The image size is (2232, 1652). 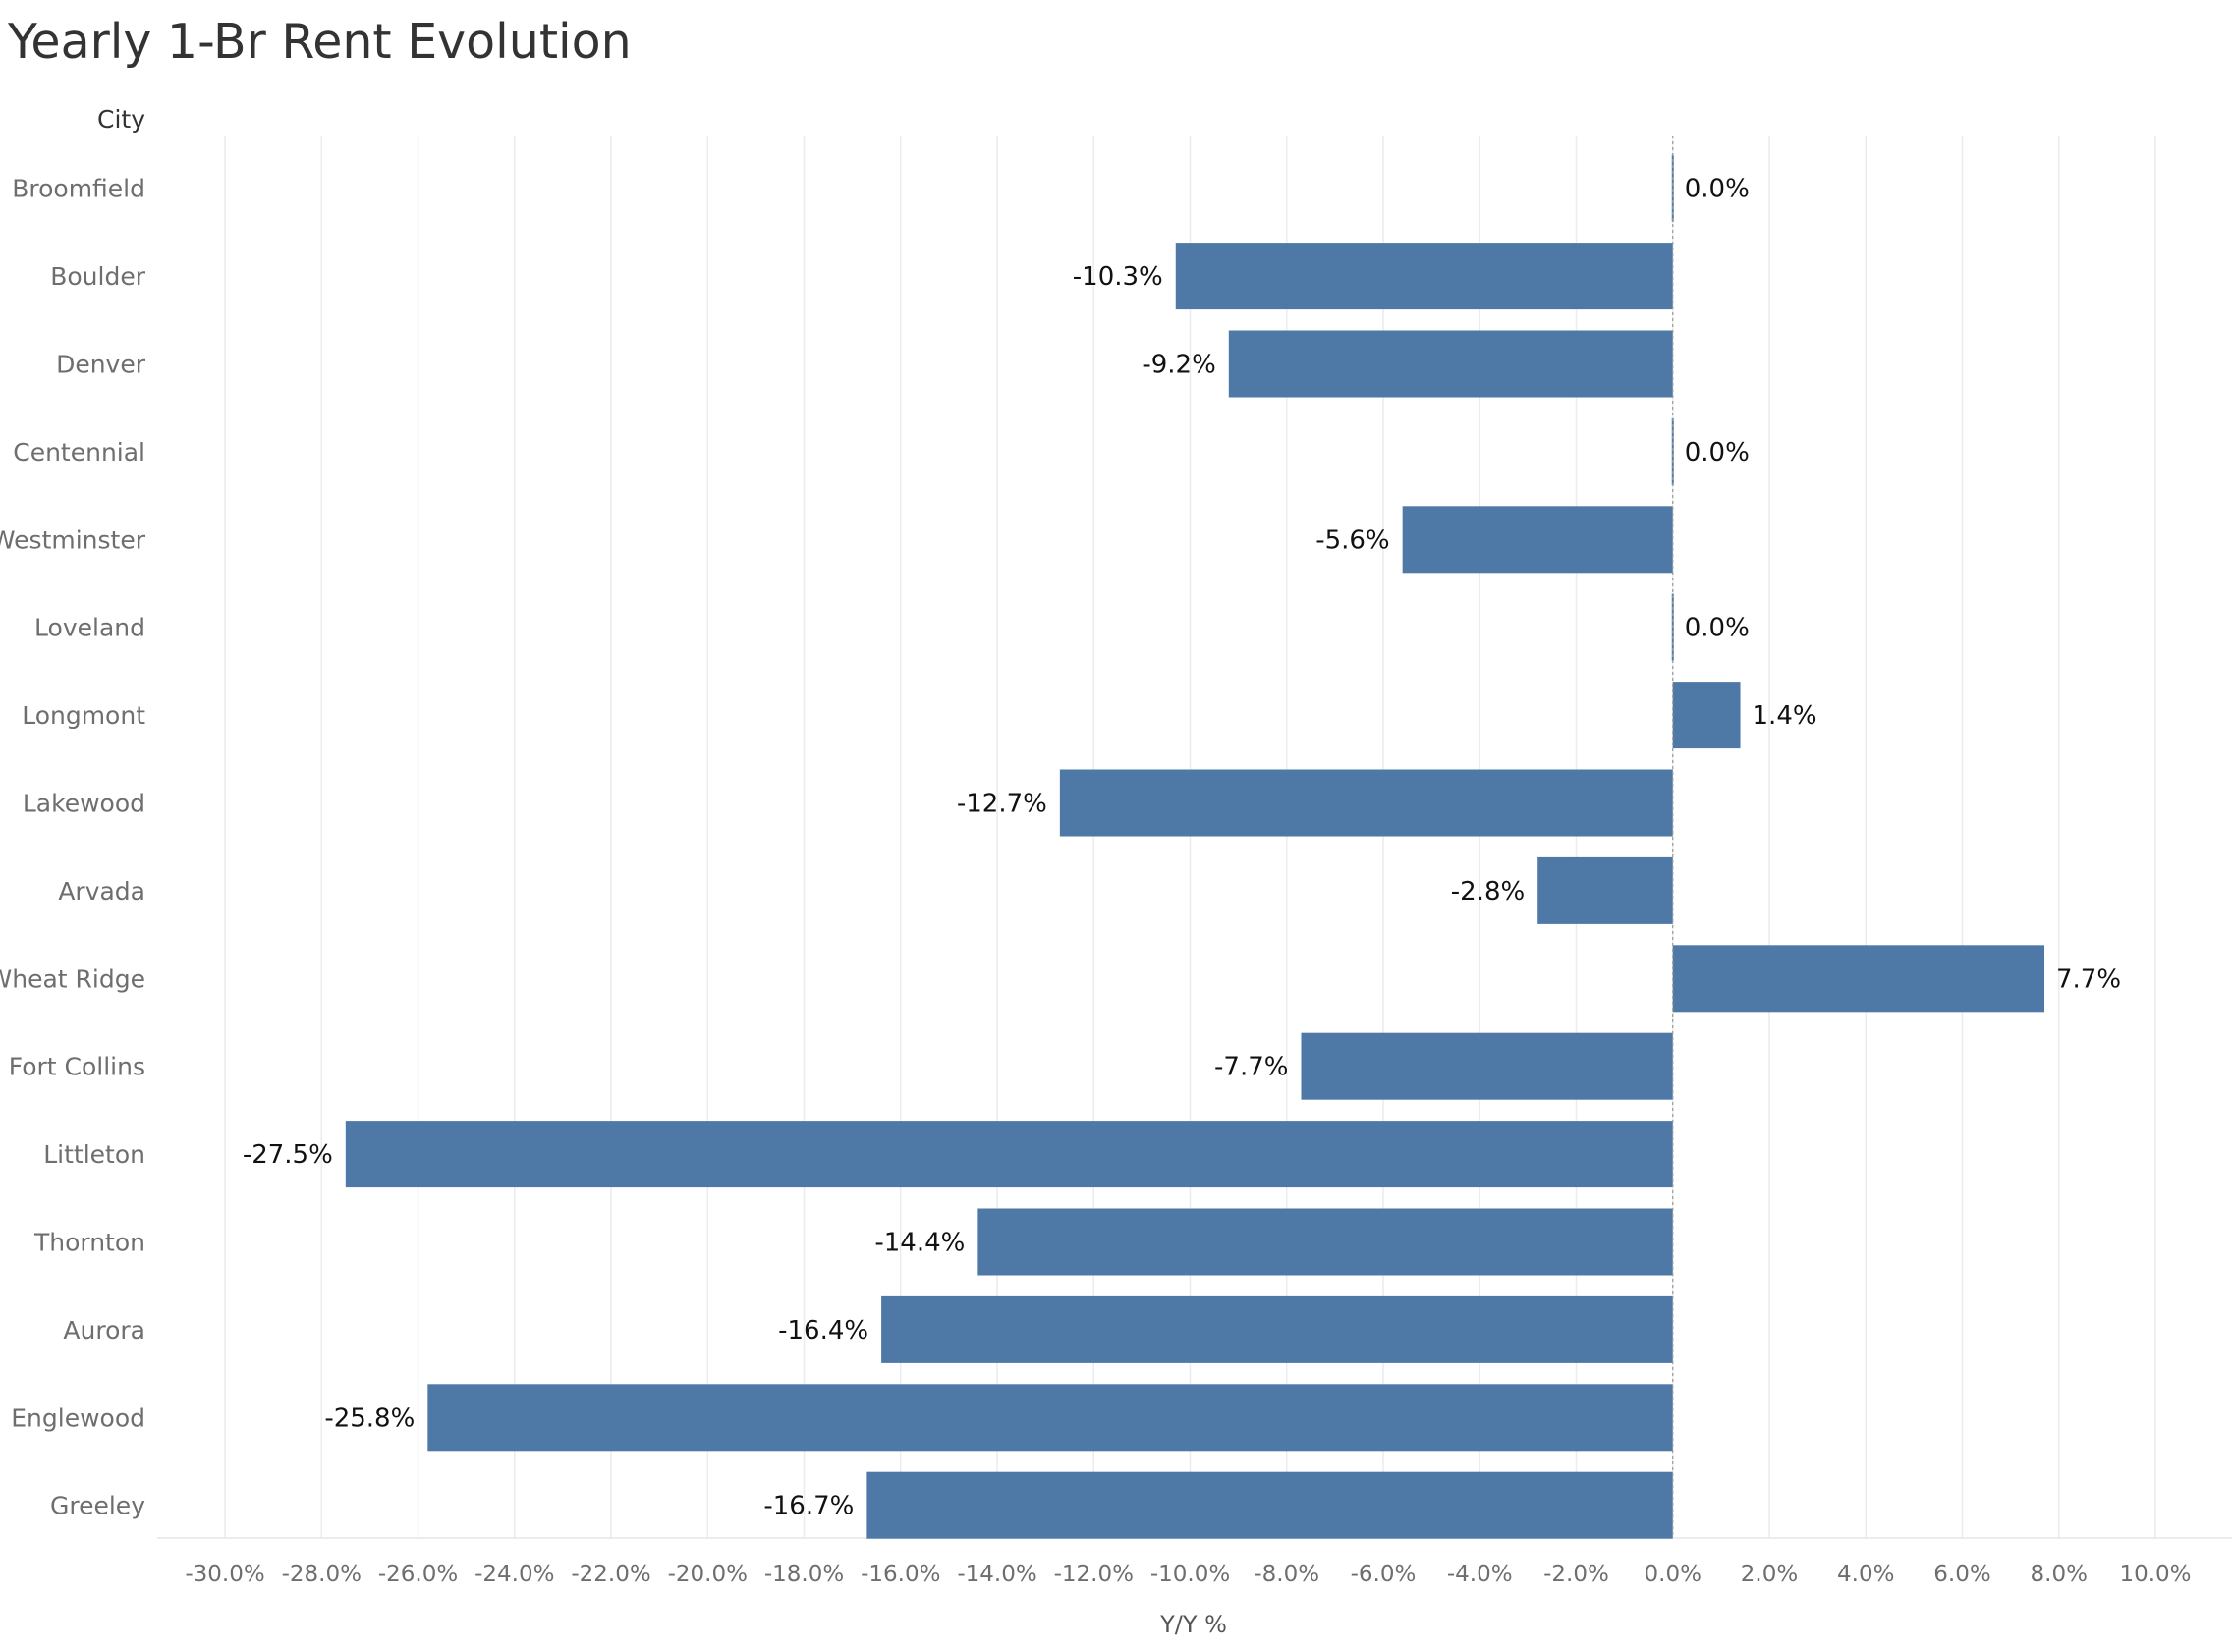 What do you see at coordinates (1287, 1575) in the screenshot?
I see `x-tick-label: -8.0%` at bounding box center [1287, 1575].